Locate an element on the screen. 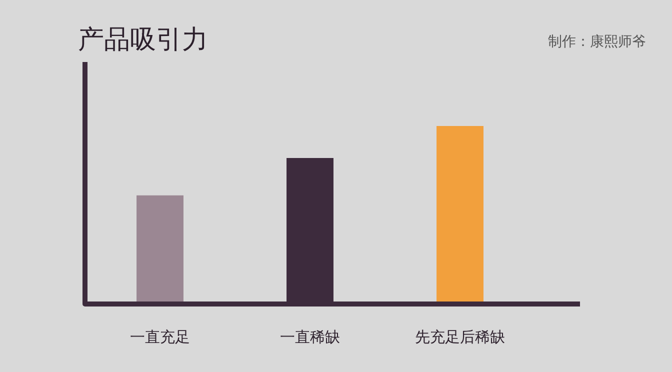  x-tick-label: 一直稀缺 is located at coordinates (310, 337).